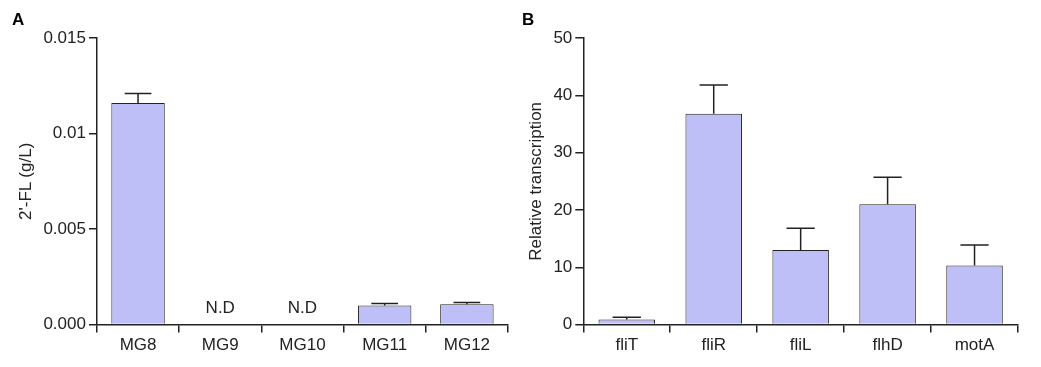 The width and height of the screenshot is (1041, 367). What do you see at coordinates (563, 209) in the screenshot?
I see `y-tick-label: 20` at bounding box center [563, 209].